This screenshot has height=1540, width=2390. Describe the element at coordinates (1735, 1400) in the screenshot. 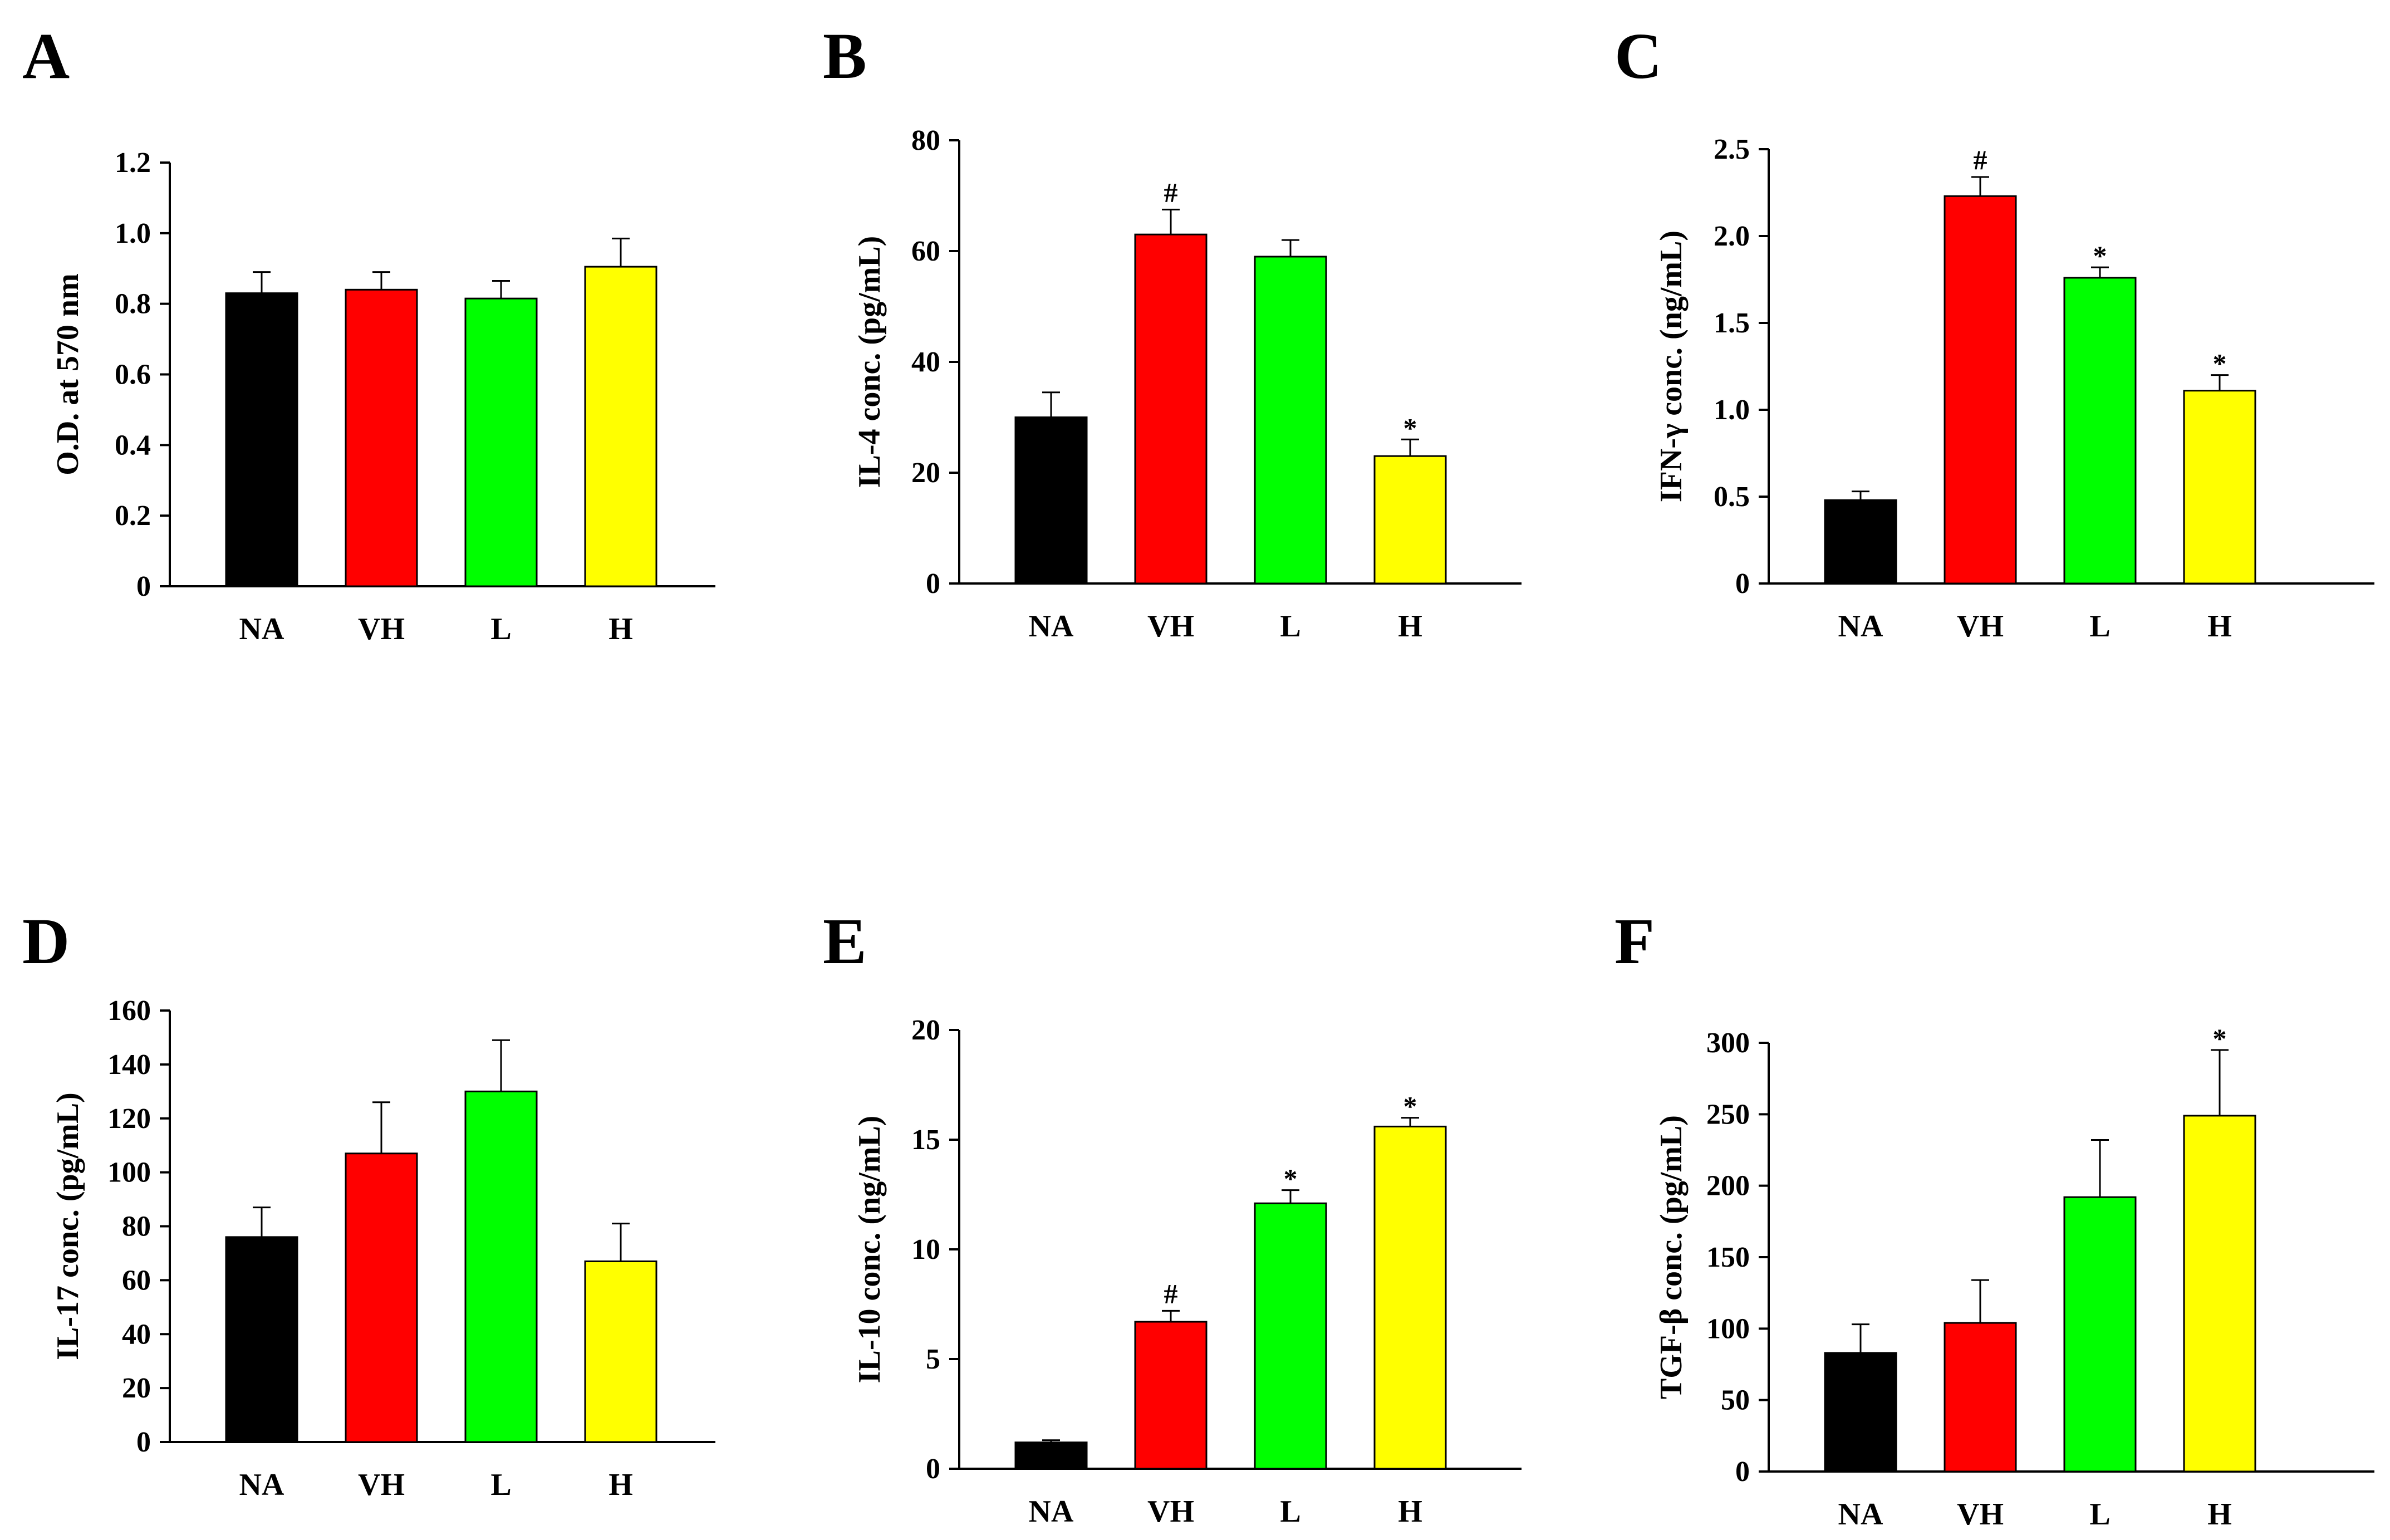

I see `y-tick-label: 50` at that location.